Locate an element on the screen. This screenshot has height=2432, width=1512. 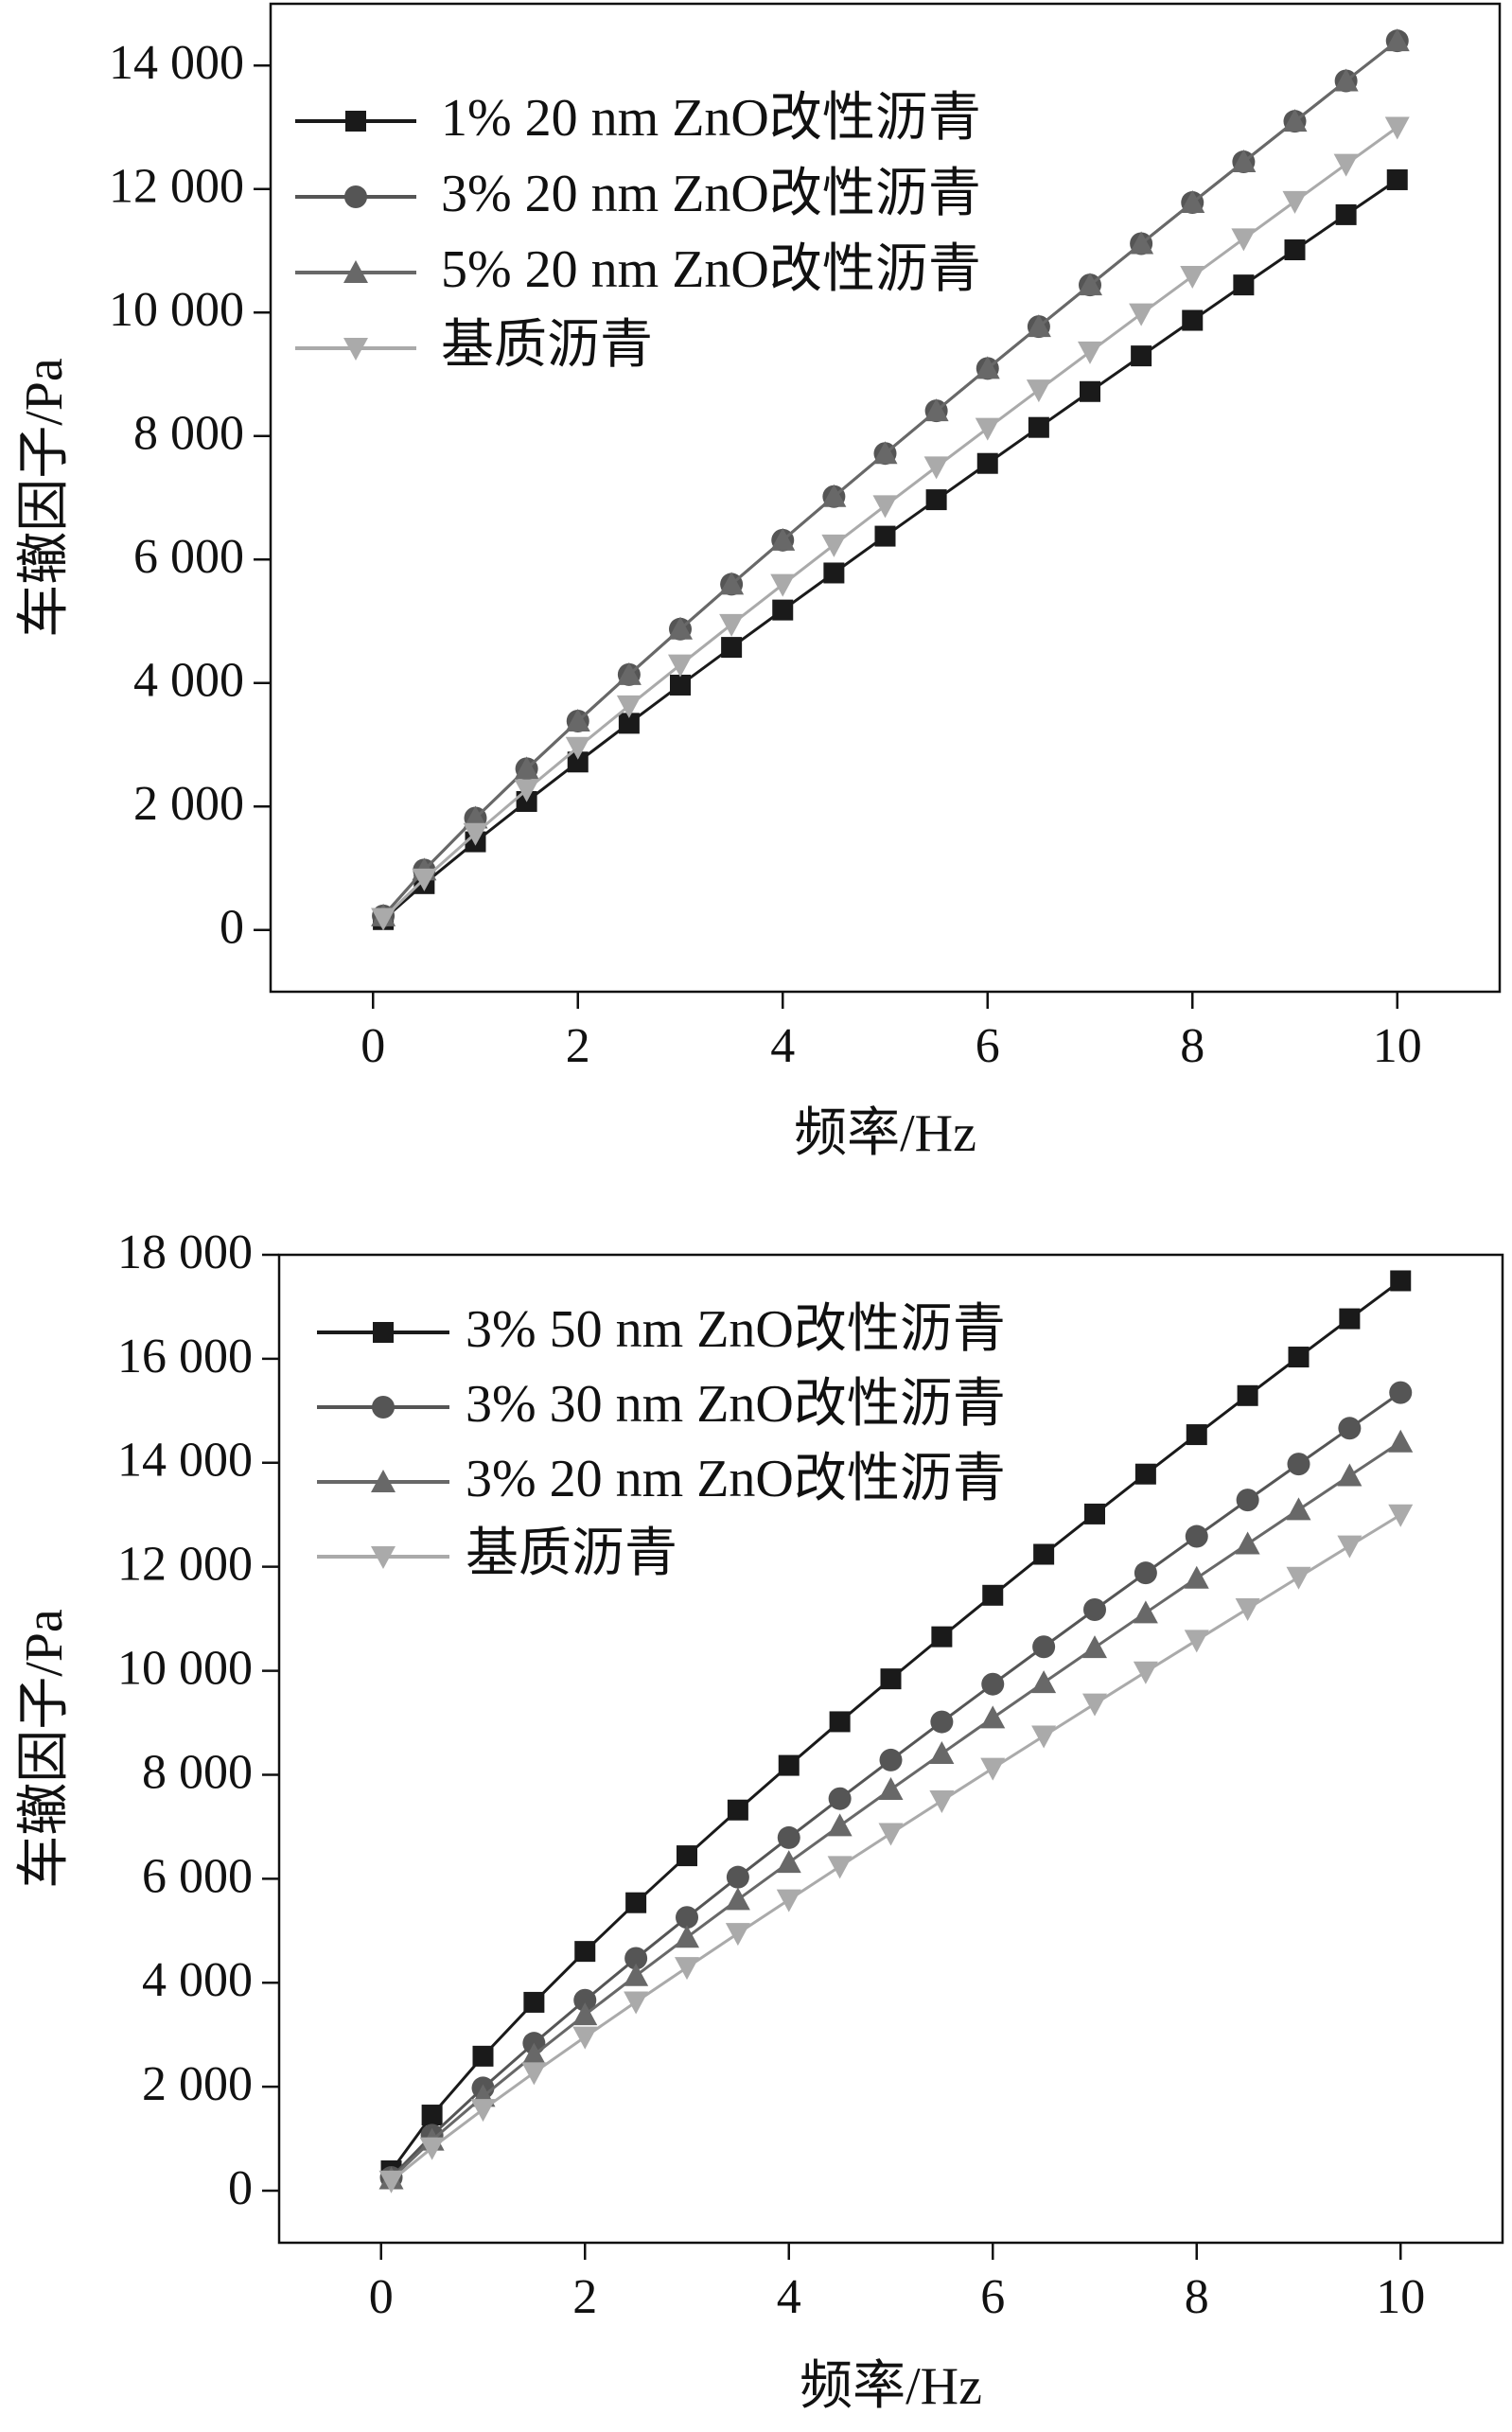
x-tick-label: 10 is located at coordinates (1397, 1046).